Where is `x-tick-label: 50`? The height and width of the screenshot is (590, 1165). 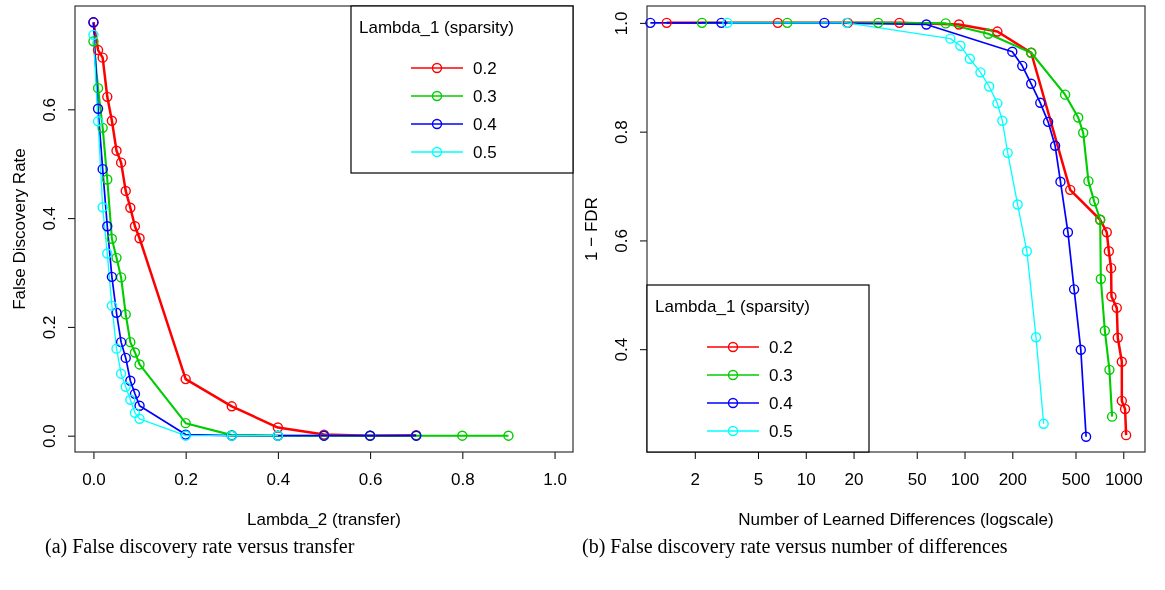
x-tick-label: 50 is located at coordinates (917, 480).